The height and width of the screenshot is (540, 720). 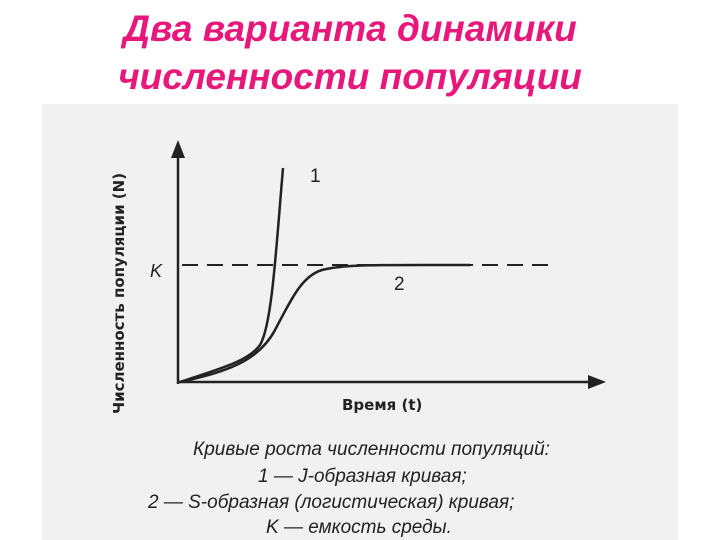 What do you see at coordinates (232, 275) in the screenshot?
I see `curve-1-j-shaped` at bounding box center [232, 275].